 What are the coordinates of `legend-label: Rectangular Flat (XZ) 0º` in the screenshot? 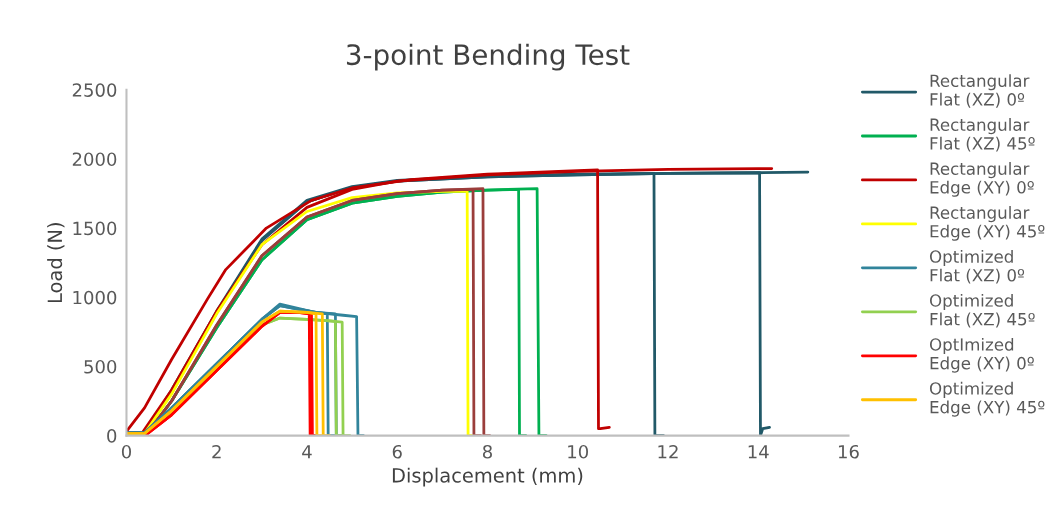 It's located at (980, 91).